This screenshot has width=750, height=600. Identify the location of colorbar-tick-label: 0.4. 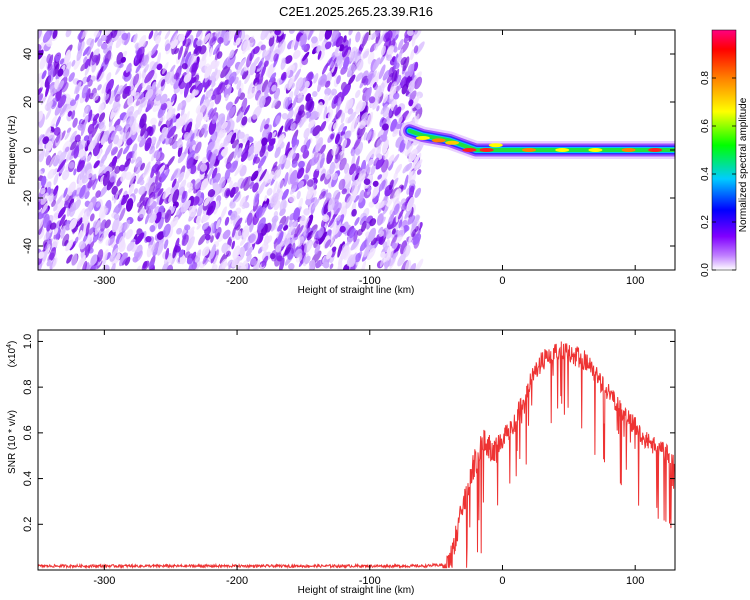
(705, 174).